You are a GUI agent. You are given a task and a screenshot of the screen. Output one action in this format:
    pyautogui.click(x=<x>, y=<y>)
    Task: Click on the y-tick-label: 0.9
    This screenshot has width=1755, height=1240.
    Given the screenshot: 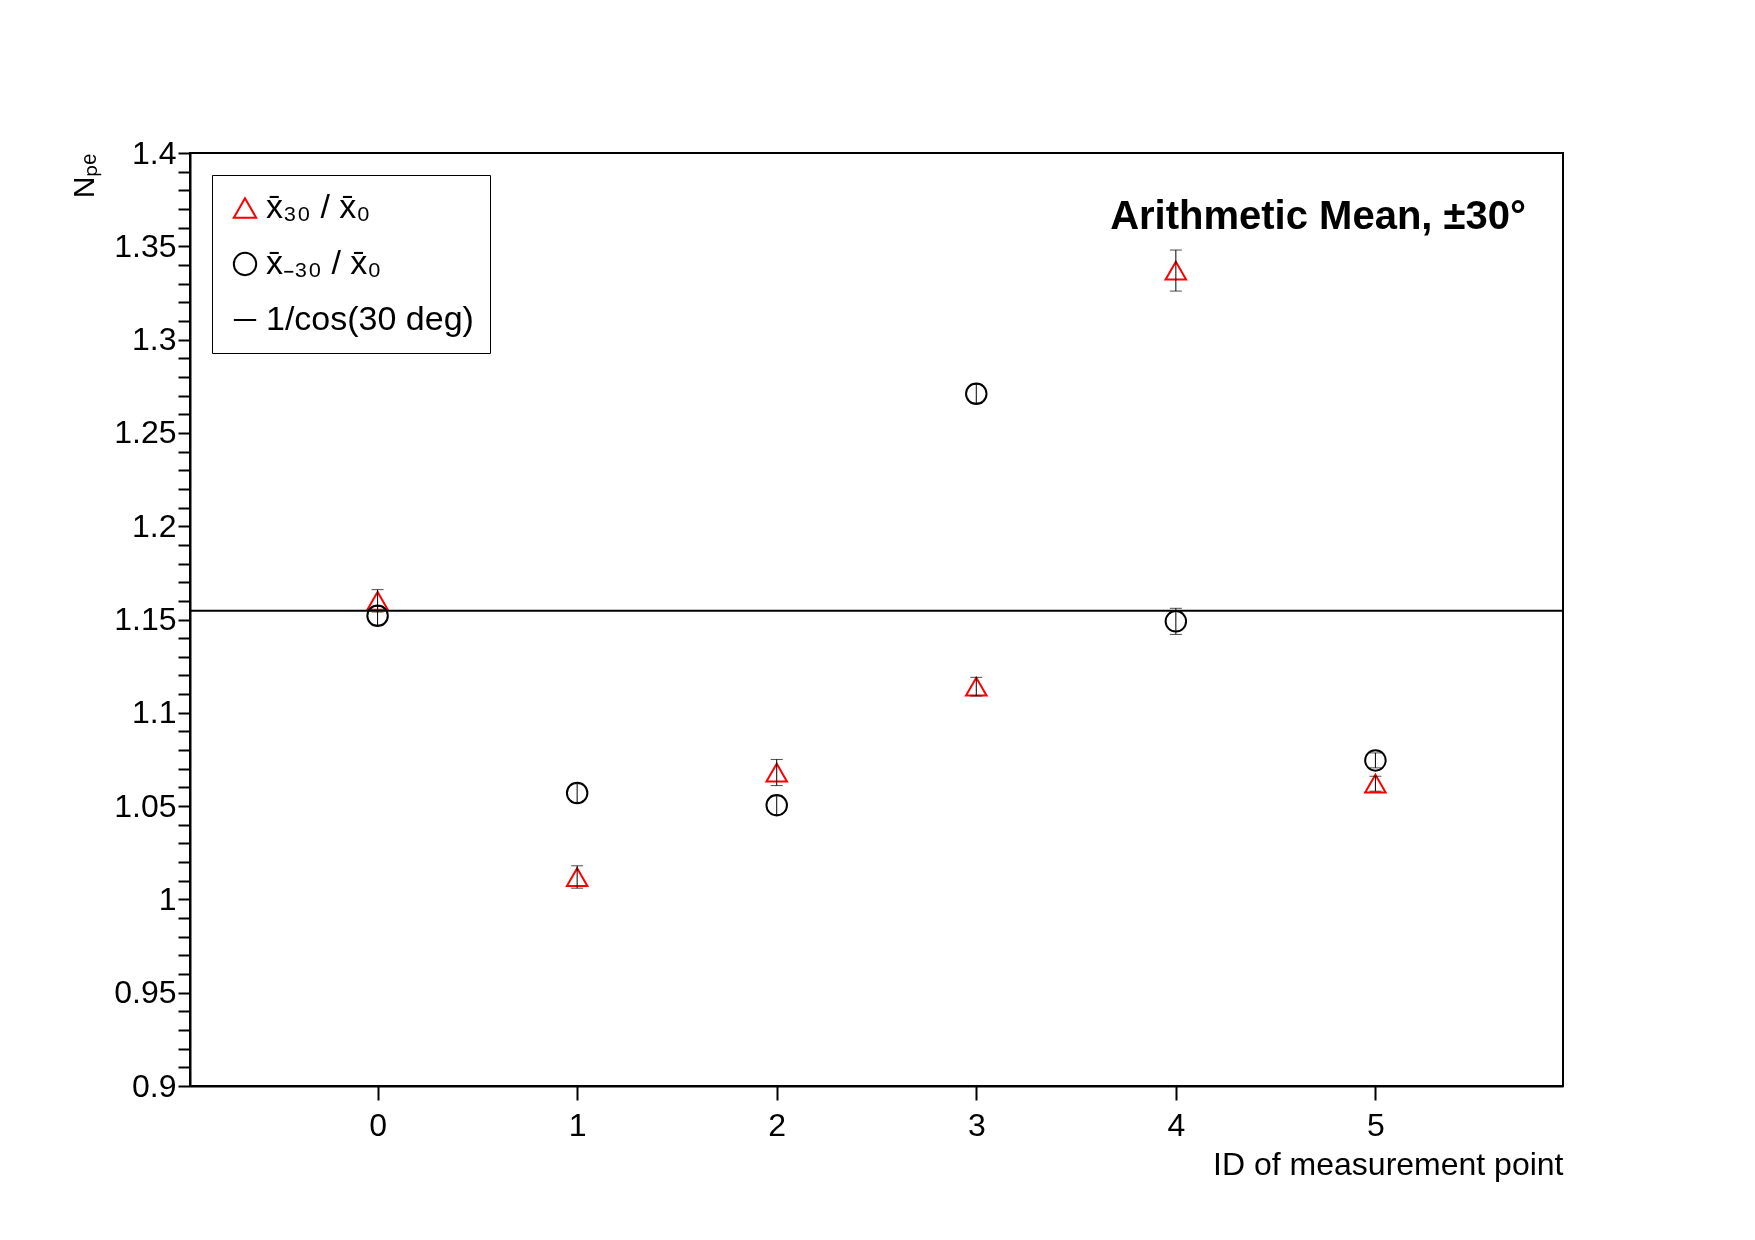 What is the action you would take?
    pyautogui.click(x=154, y=1085)
    